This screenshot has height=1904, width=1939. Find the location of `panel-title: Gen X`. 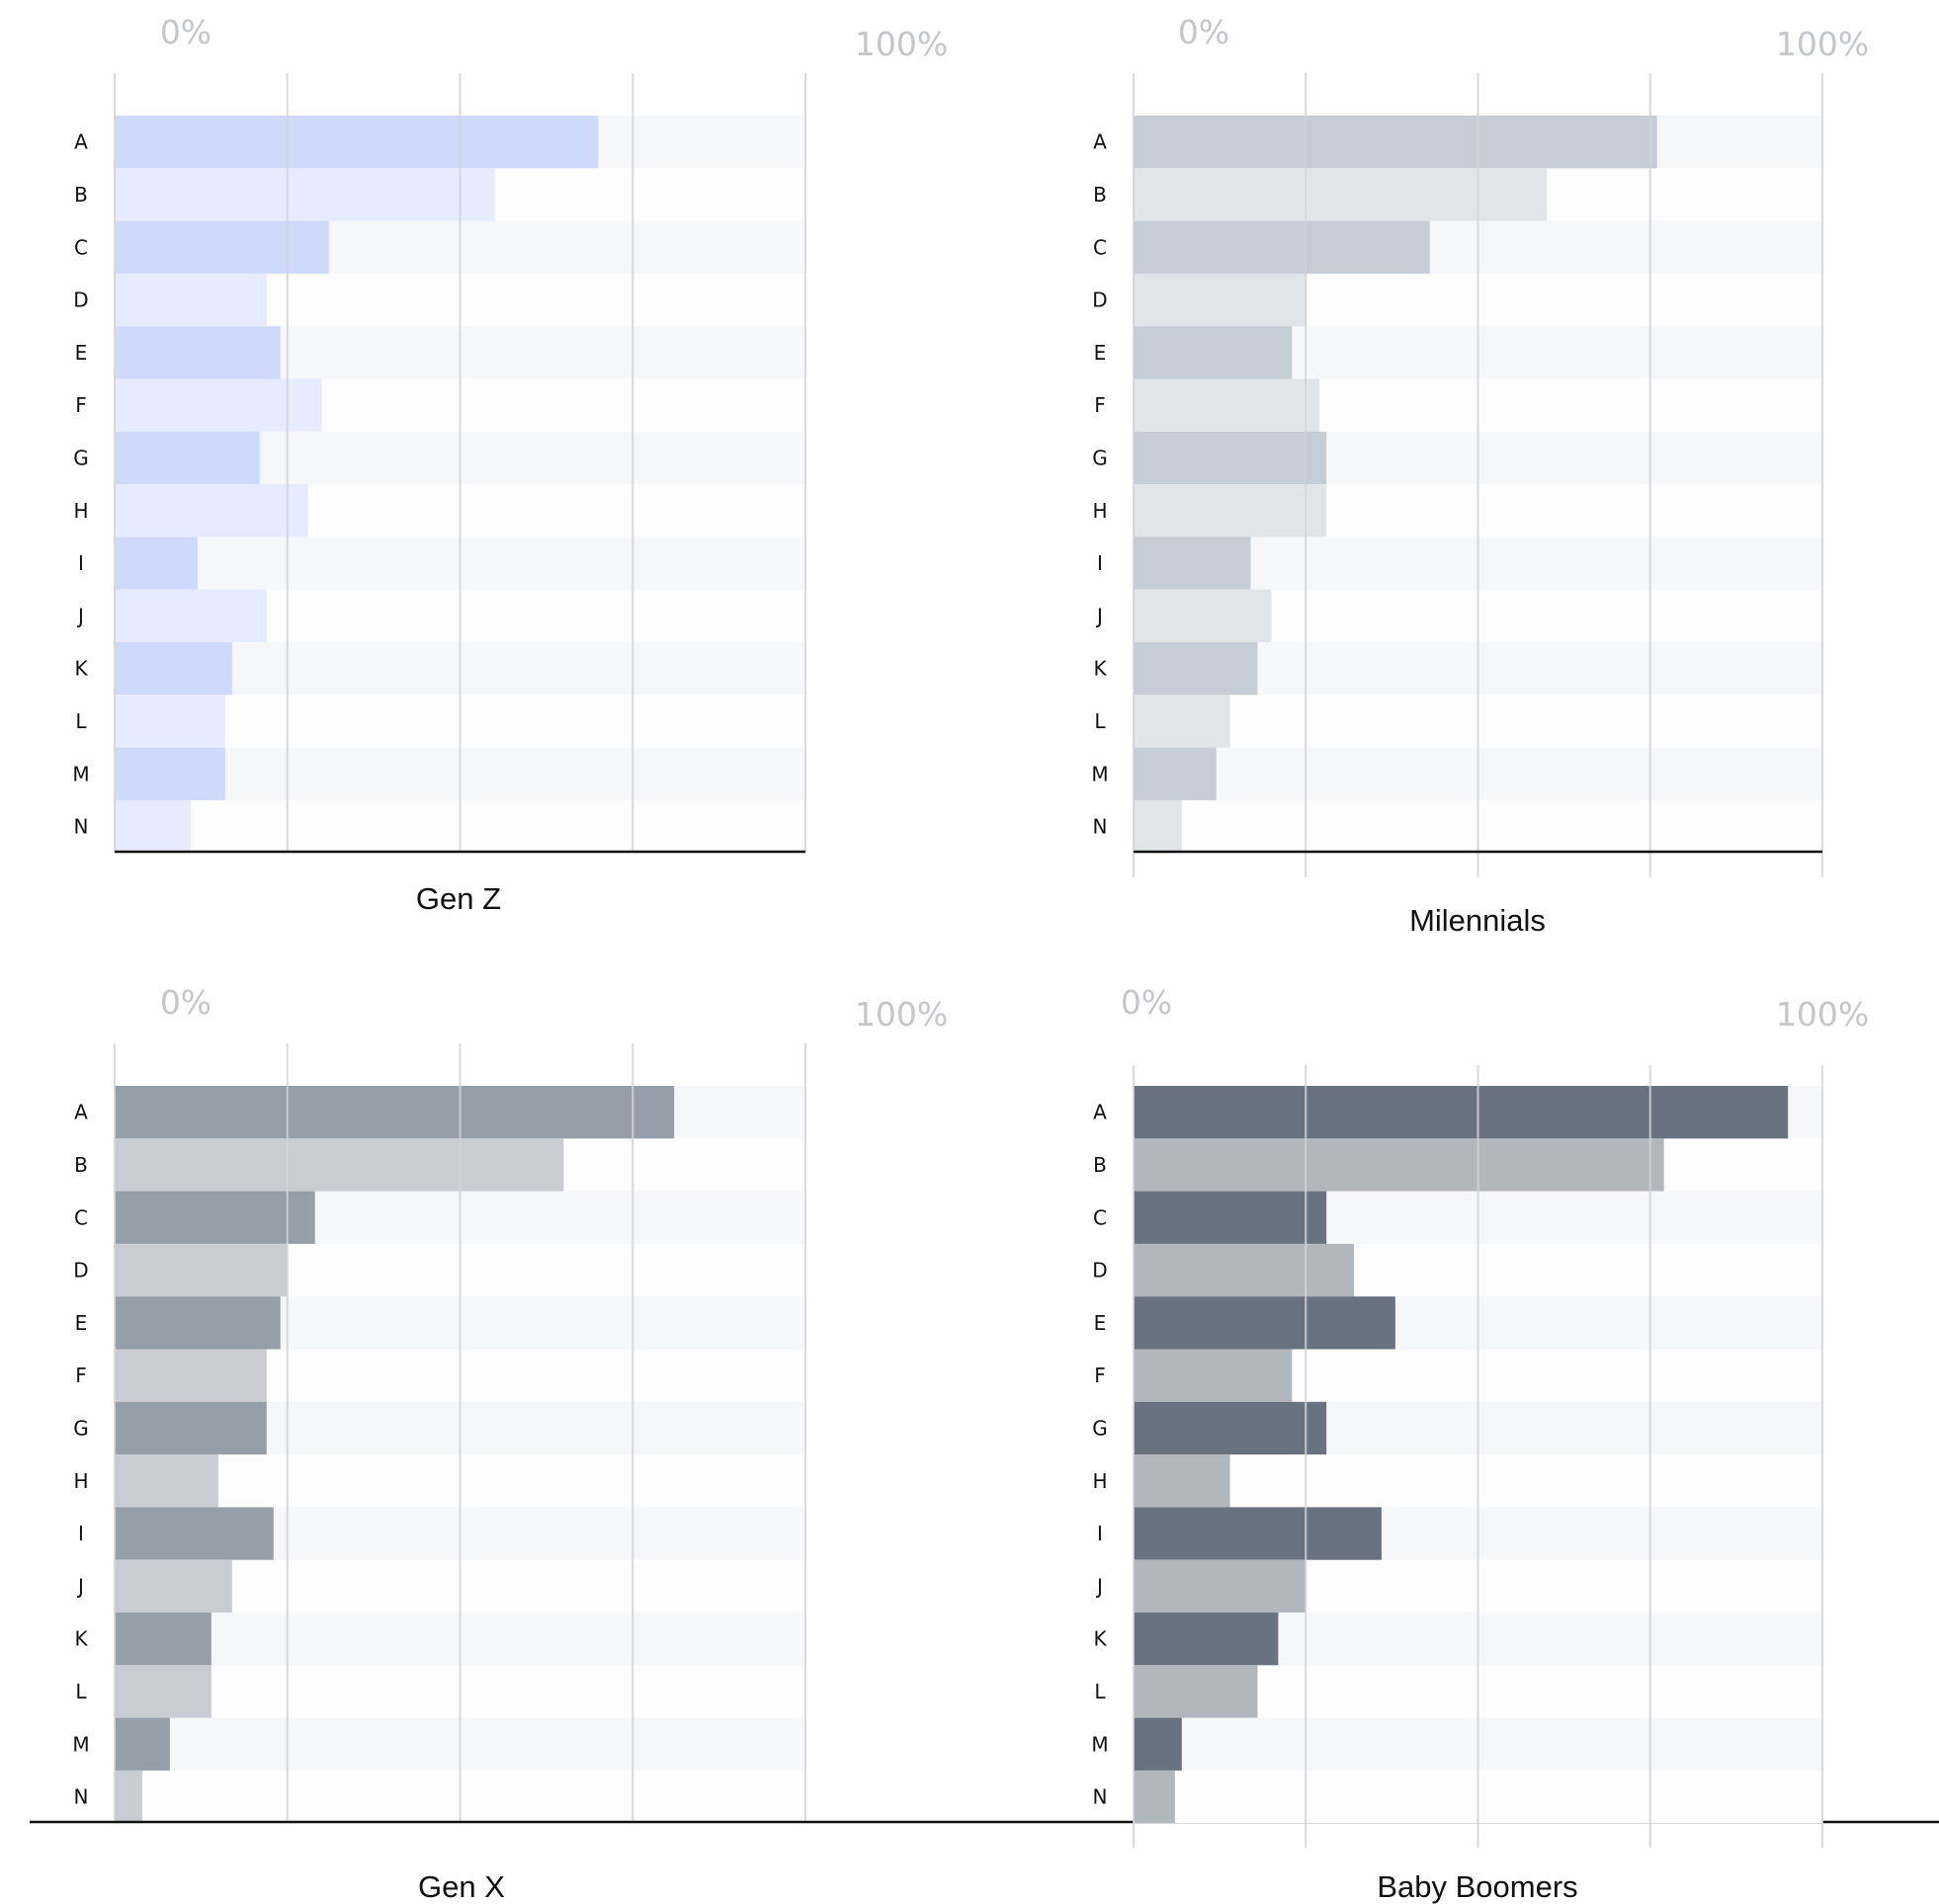

panel-title: Gen X is located at coordinates (461, 1886).